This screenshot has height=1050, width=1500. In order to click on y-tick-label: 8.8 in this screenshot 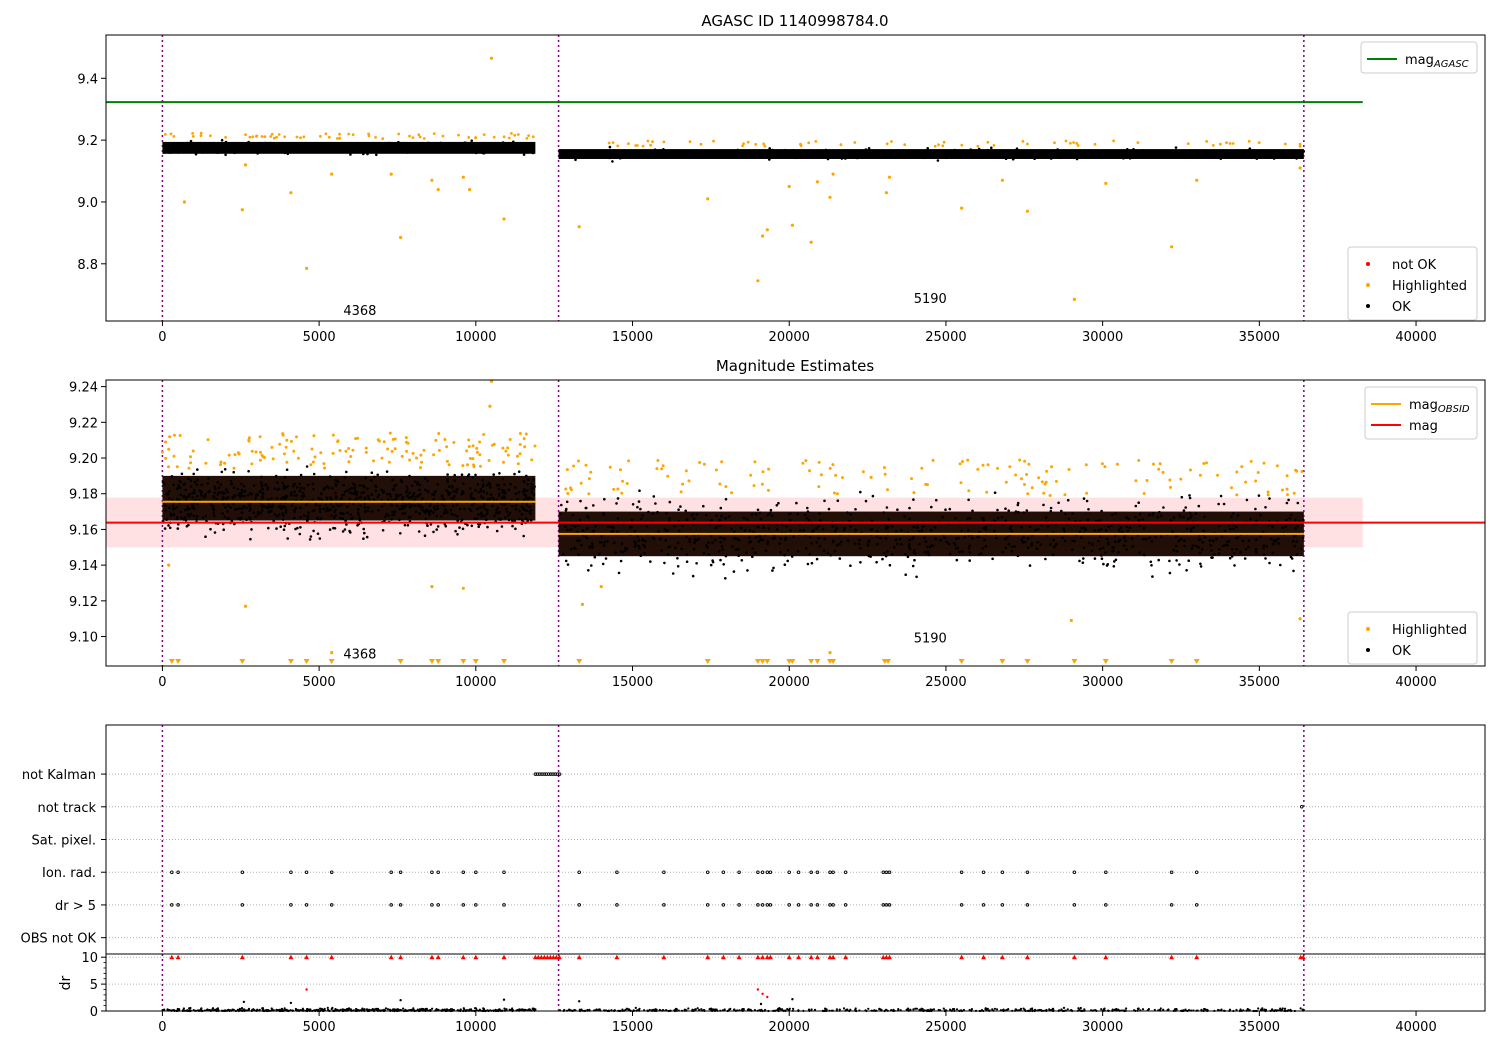, I will do `click(87, 265)`.